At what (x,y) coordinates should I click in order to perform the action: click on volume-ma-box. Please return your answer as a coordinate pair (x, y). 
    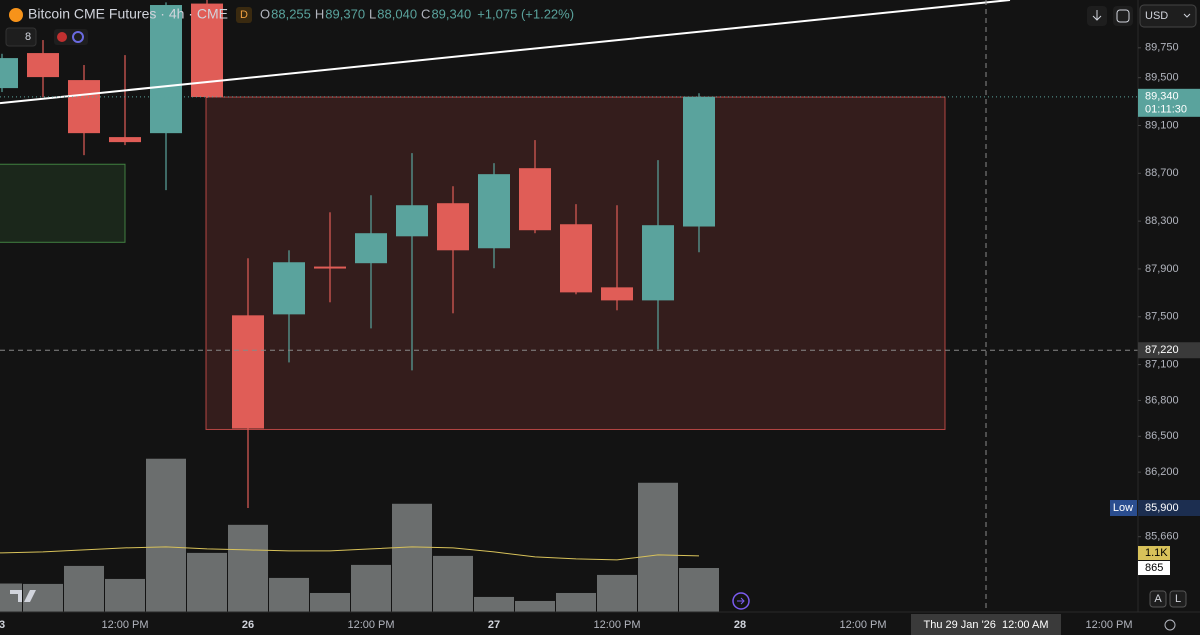
    Looking at the image, I should click on (1154, 553).